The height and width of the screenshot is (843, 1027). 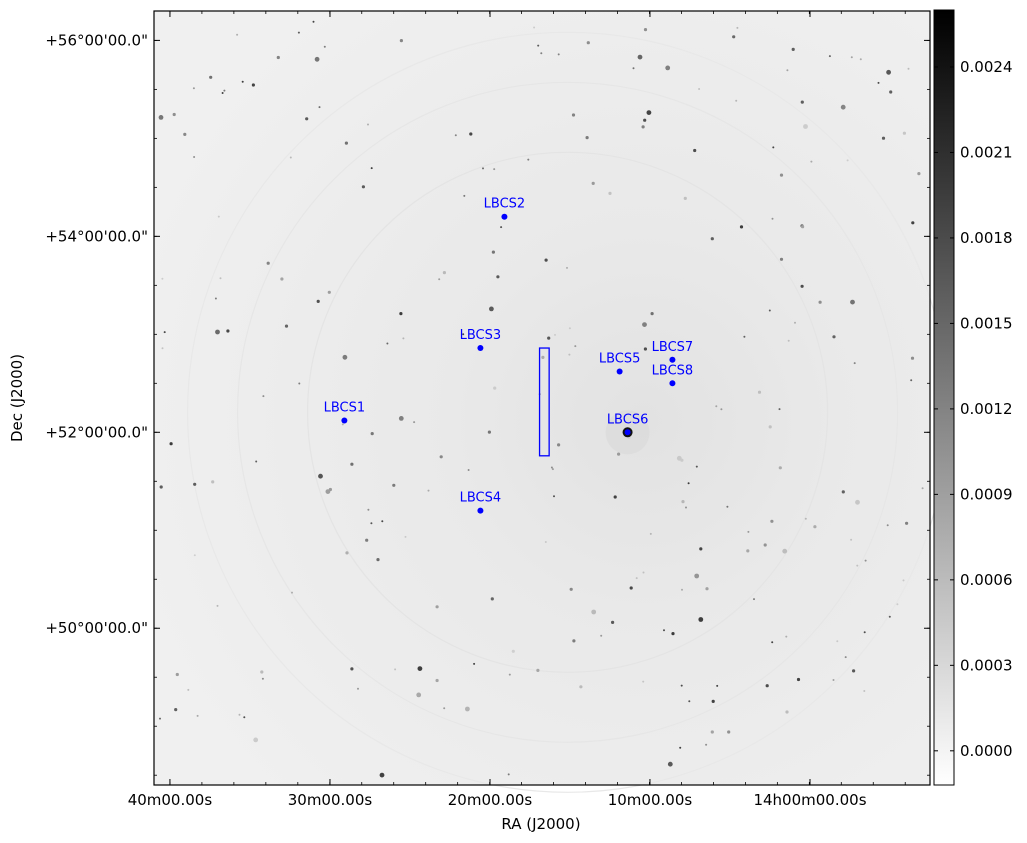 What do you see at coordinates (673, 370) in the screenshot?
I see `source-label: LBCS8` at bounding box center [673, 370].